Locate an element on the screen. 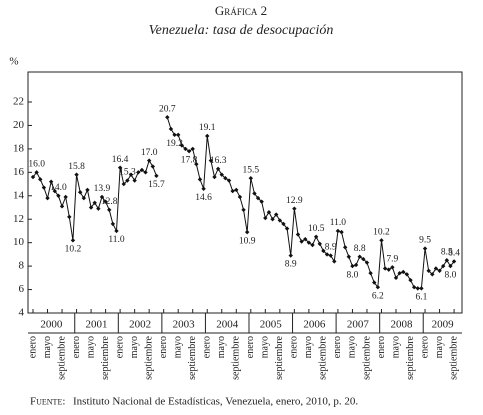 The image size is (483, 415). year-label: 2003 is located at coordinates (184, 325).